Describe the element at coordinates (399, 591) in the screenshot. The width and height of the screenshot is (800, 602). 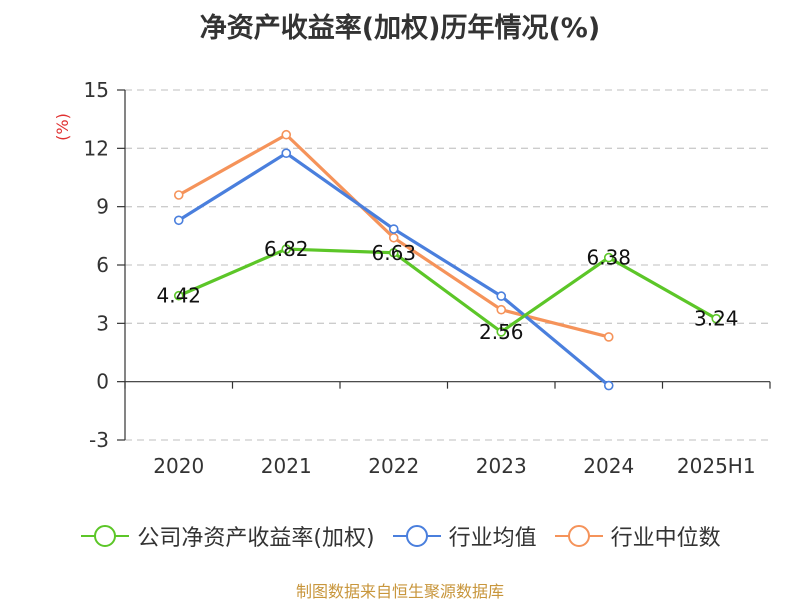
I see `source-note: 制图数据来自恒生聚源数据库` at that location.